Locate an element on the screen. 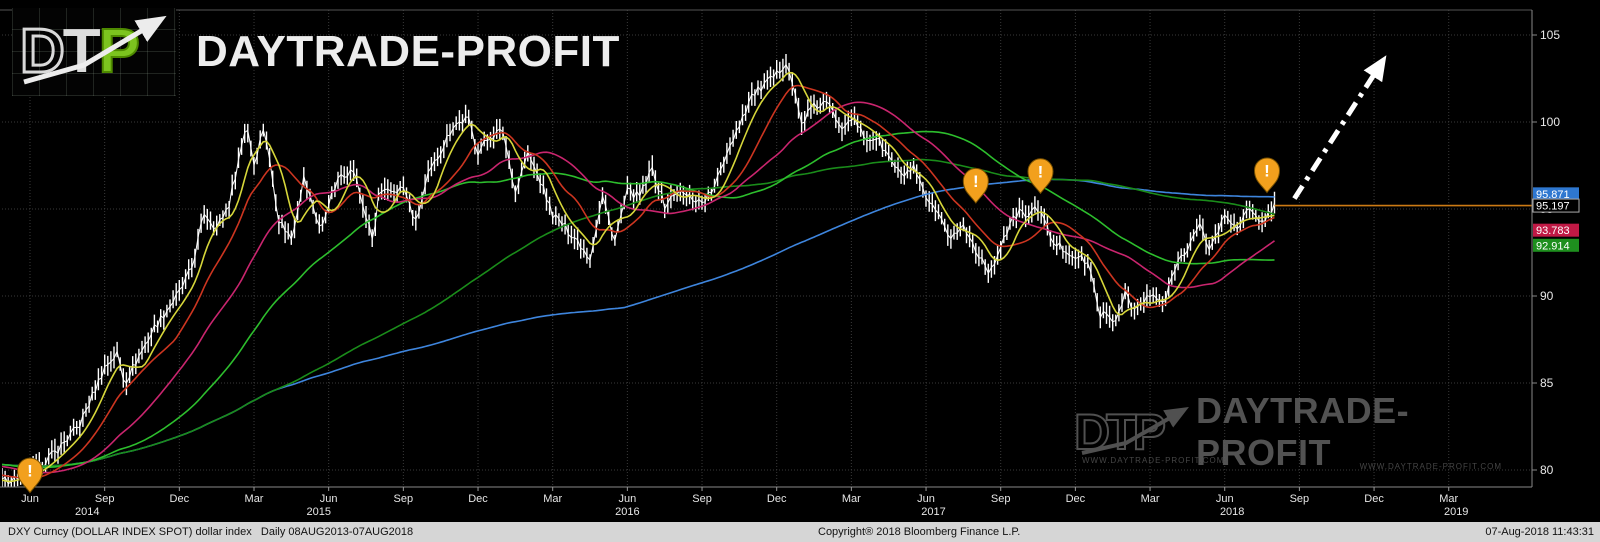 The image size is (1600, 542). y-axis-tick-label: 105 is located at coordinates (1550, 35).